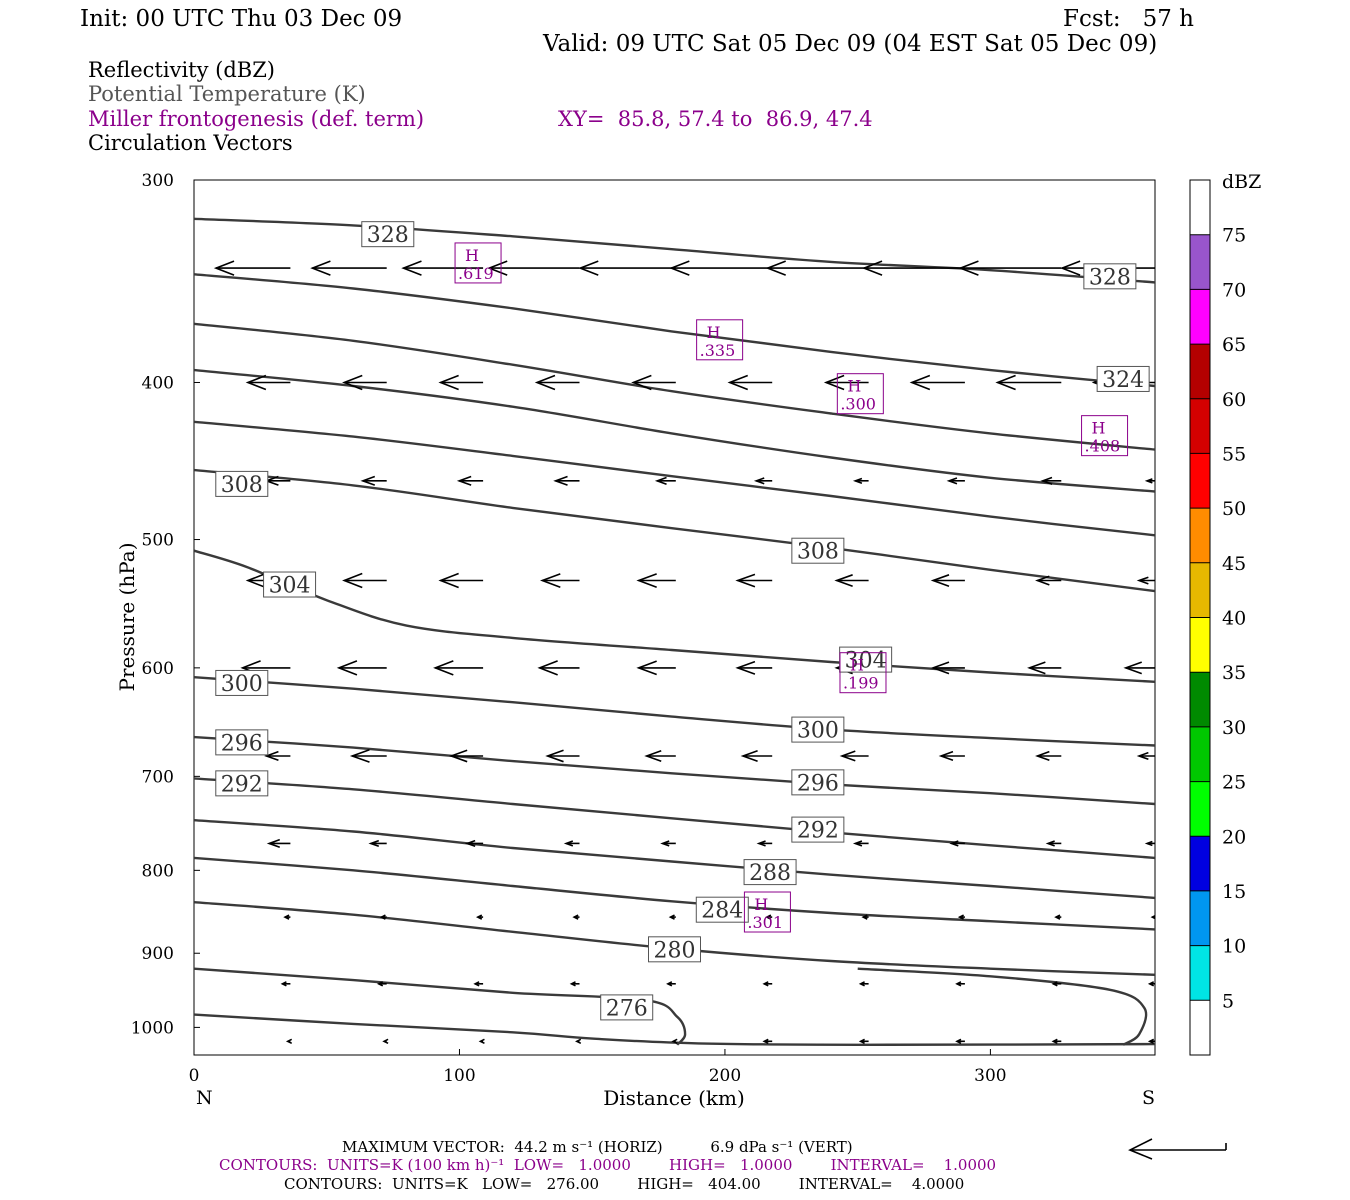  What do you see at coordinates (1148, 1098) in the screenshot?
I see `x-end-label-south: S` at bounding box center [1148, 1098].